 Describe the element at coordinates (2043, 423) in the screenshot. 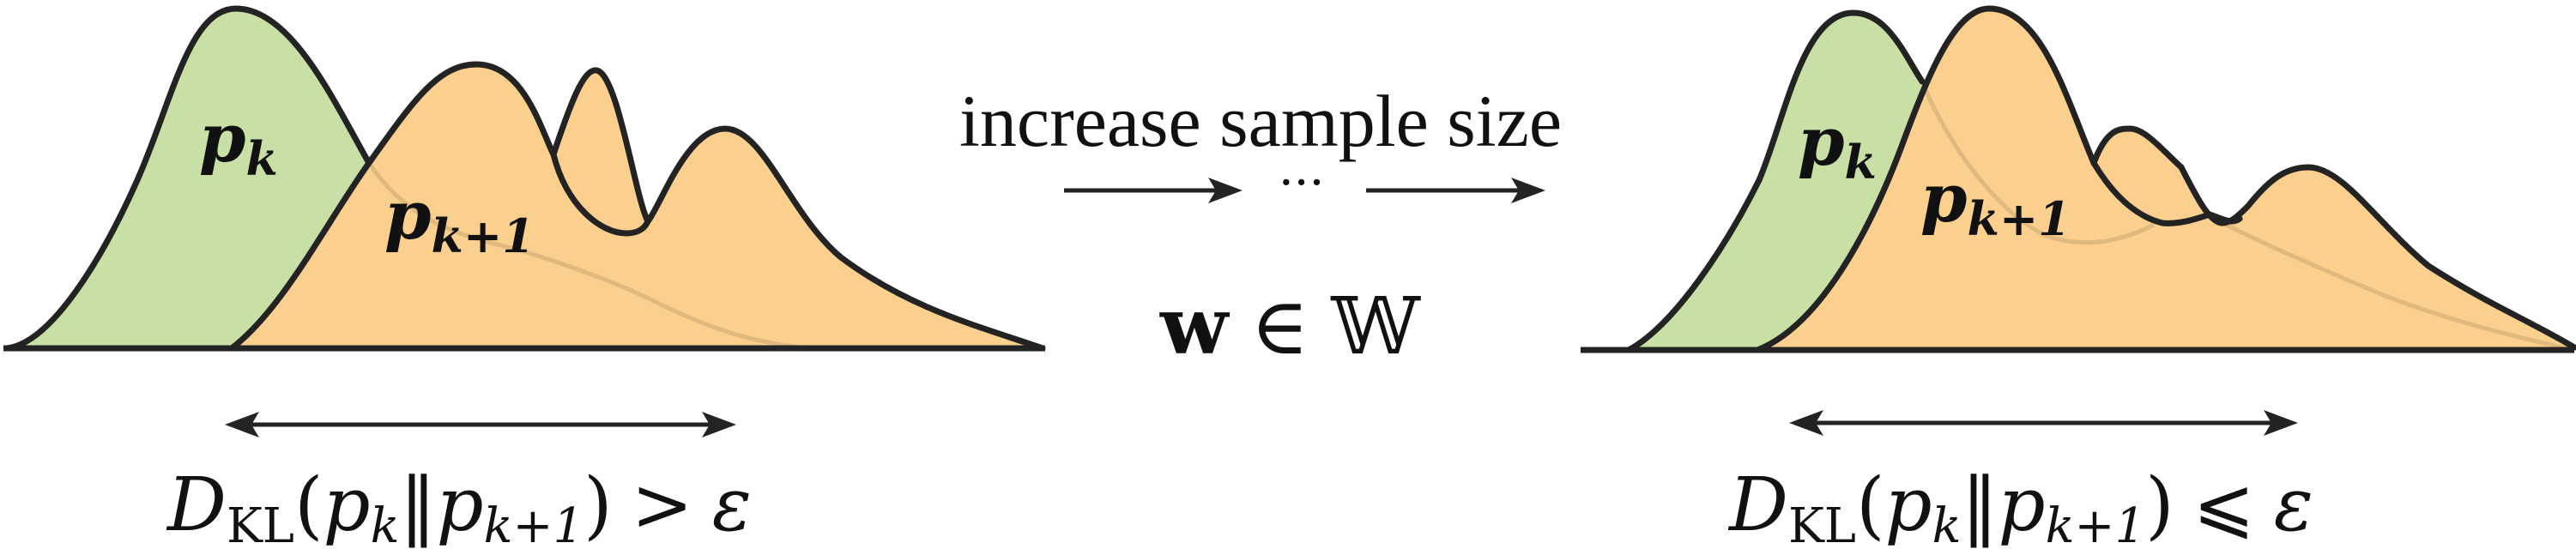

I see `right-double-arrow` at that location.